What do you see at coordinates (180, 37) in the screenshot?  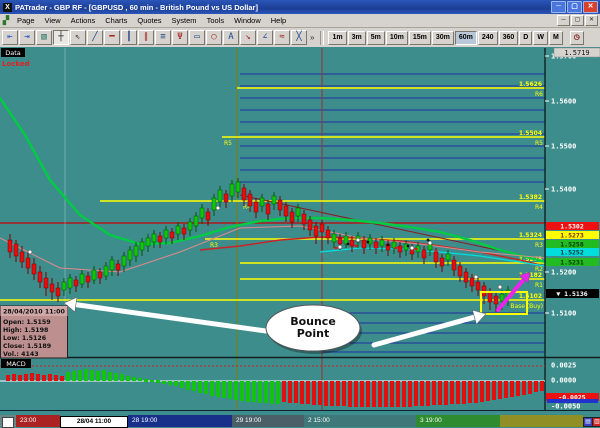 I see `pitchfork-icon: Ψ` at bounding box center [180, 37].